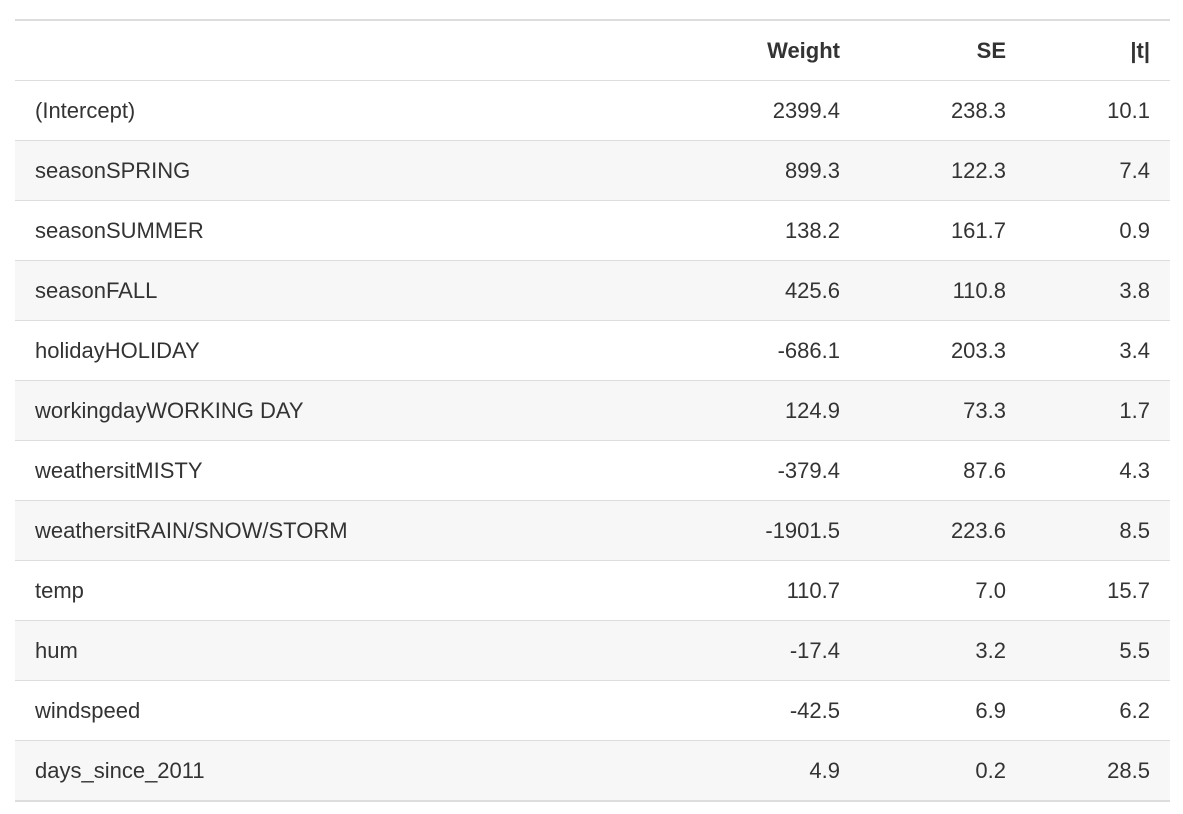 The width and height of the screenshot is (1183, 814). I want to click on header-row: Weight SE |t|, so click(592, 50).